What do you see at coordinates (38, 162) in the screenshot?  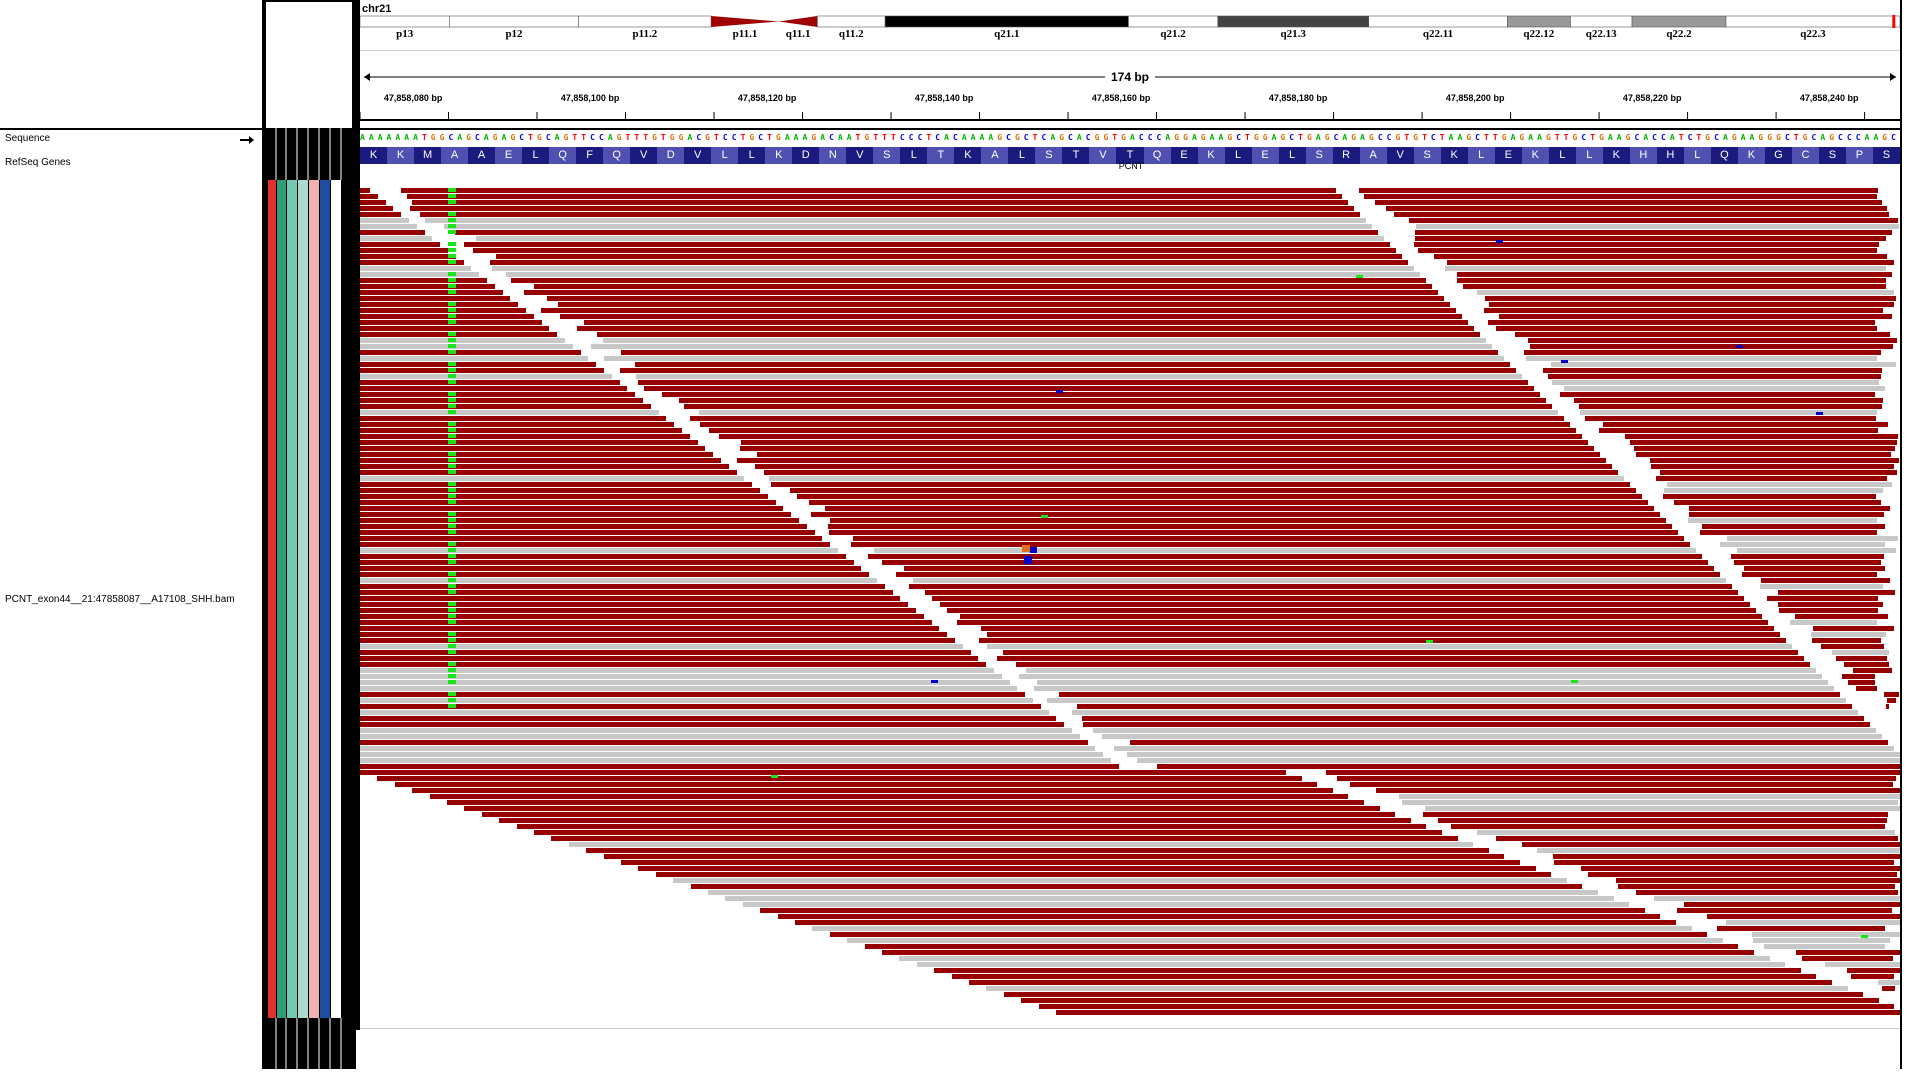 I see `refseq-track-label: RefSeq Genes` at bounding box center [38, 162].